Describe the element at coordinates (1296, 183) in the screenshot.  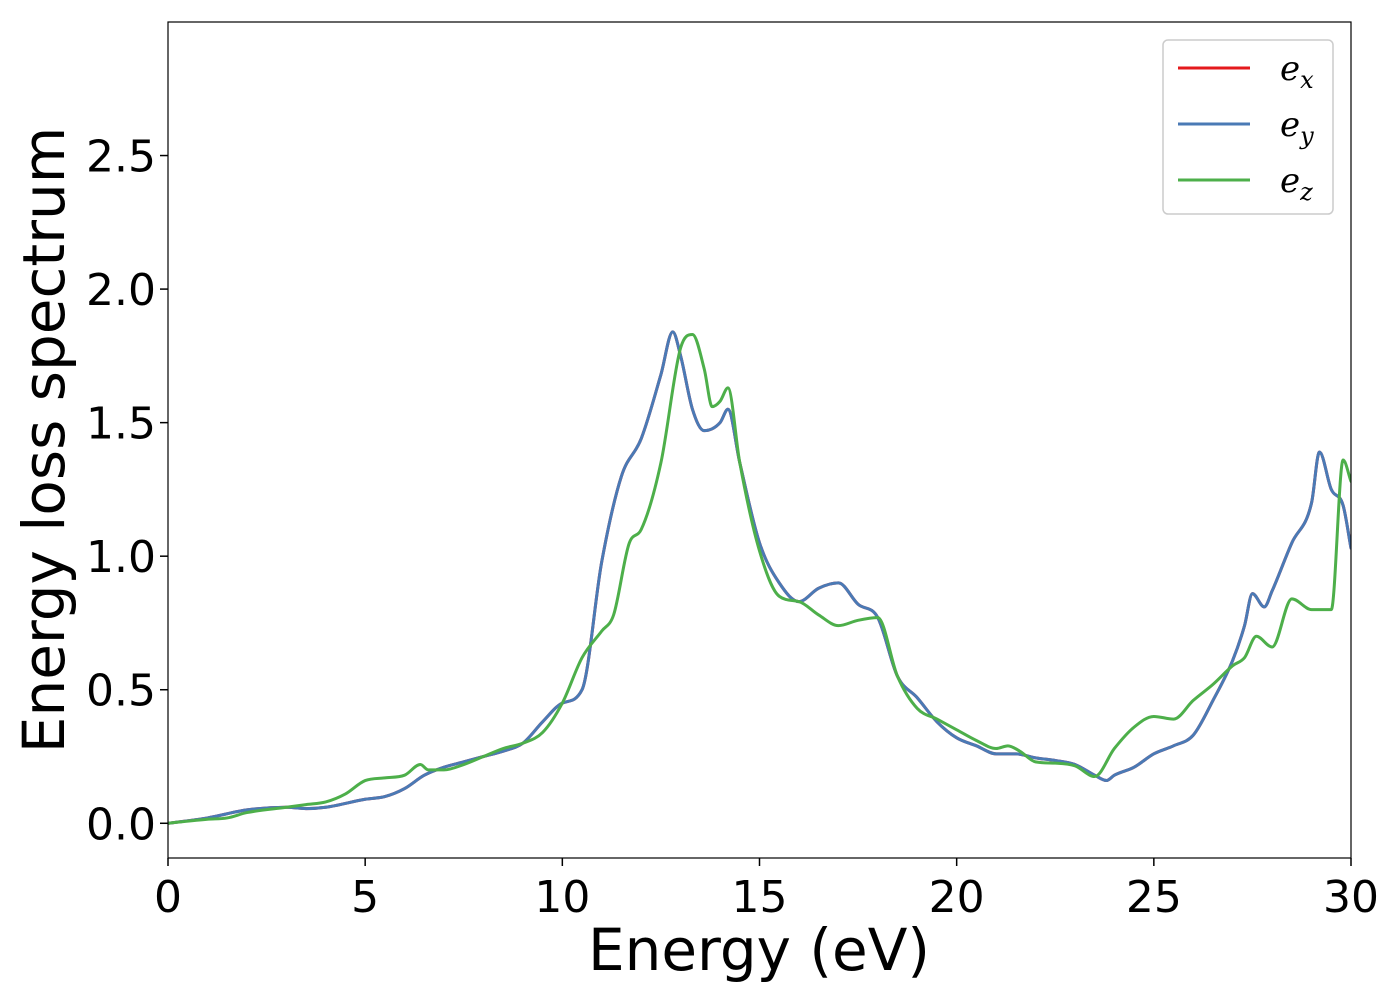
I see `legend-label-z: ez` at that location.